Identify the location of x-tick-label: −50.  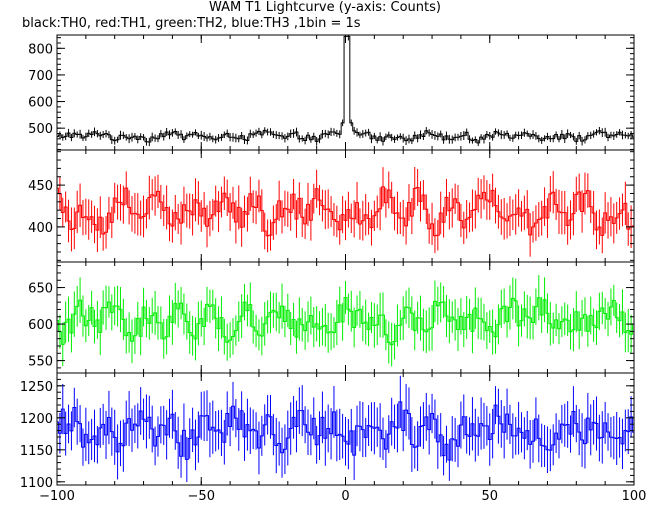
(201, 496).